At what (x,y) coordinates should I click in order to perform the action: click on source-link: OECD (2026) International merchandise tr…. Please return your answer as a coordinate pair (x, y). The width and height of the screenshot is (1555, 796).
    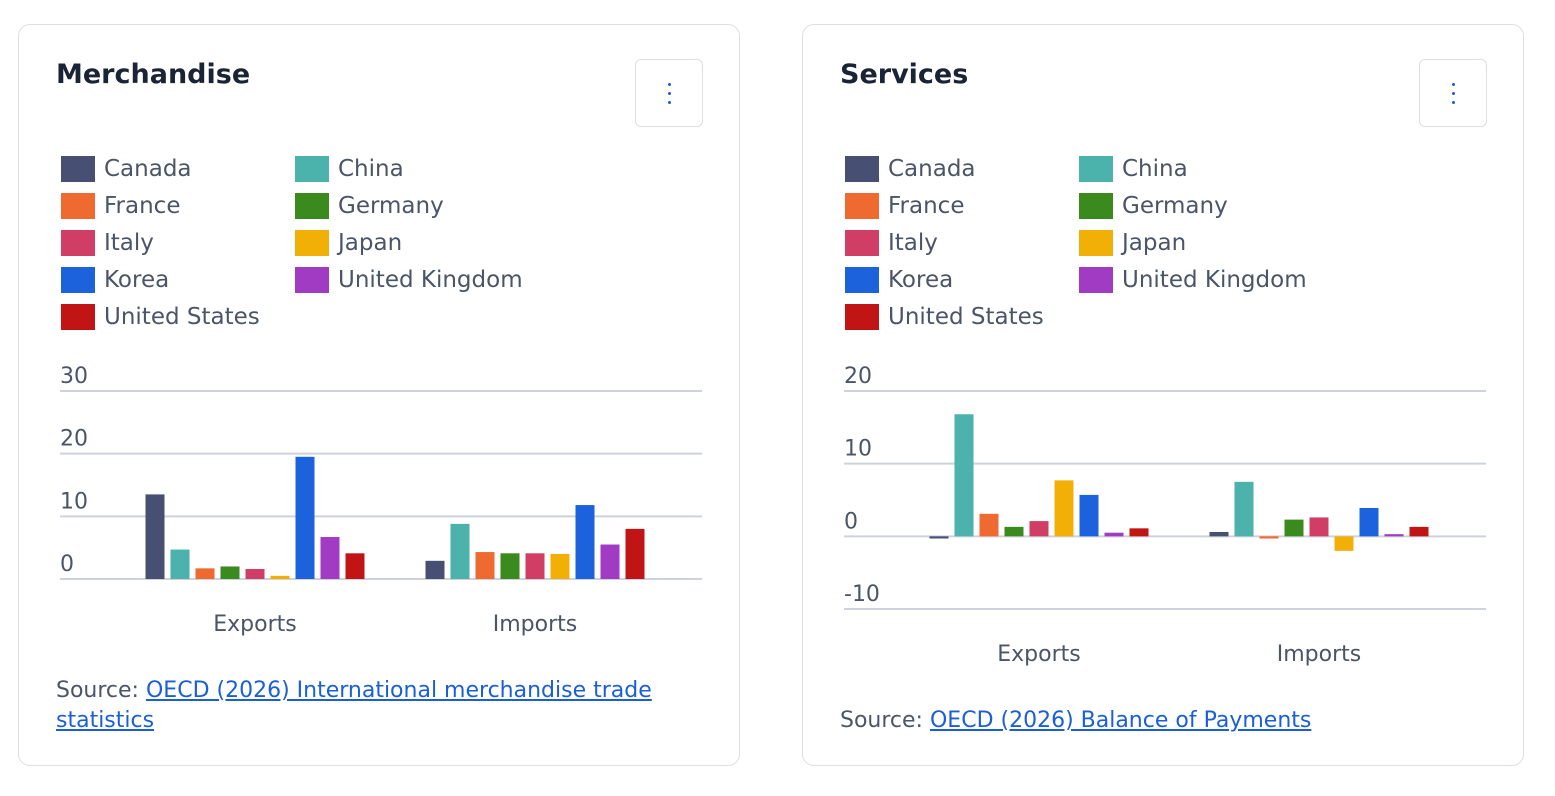
    Looking at the image, I should click on (354, 705).